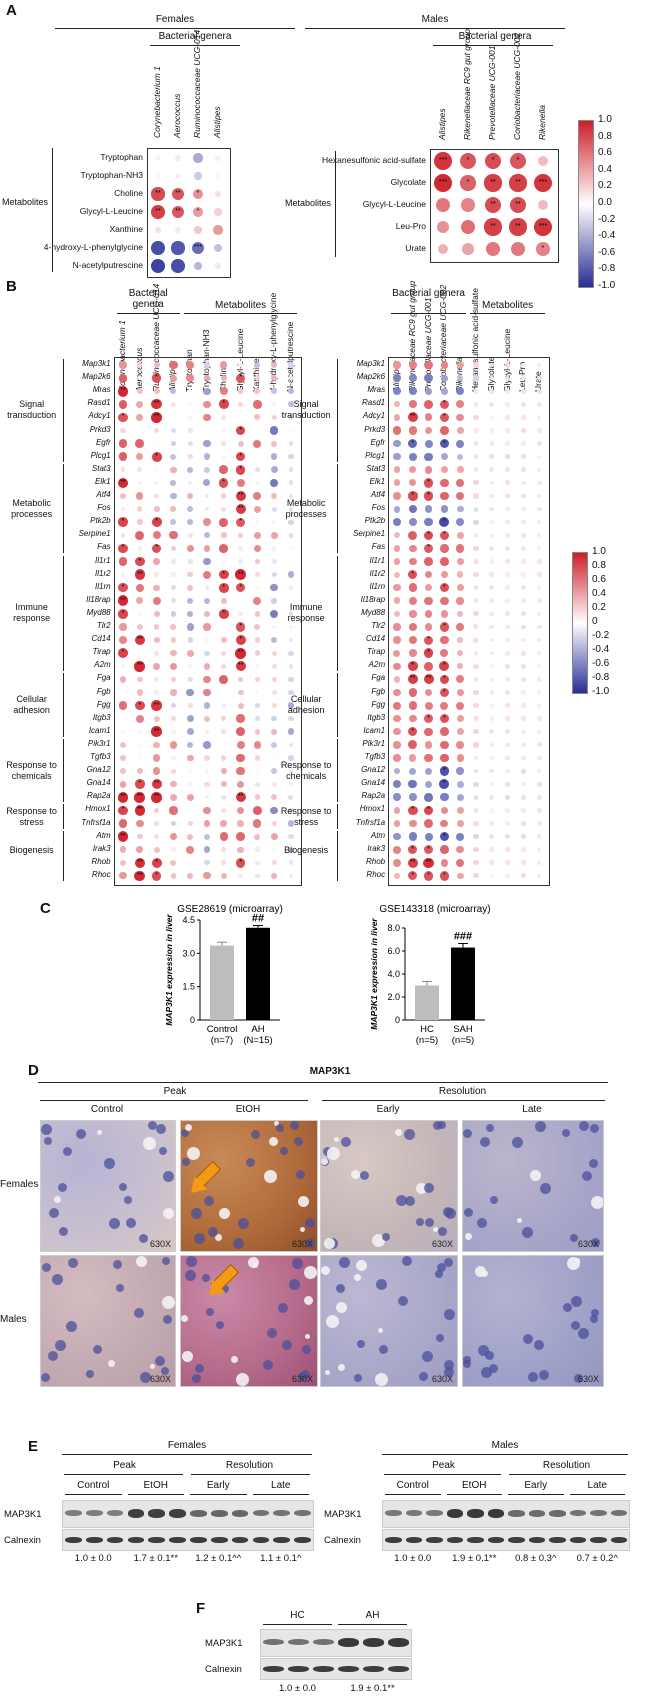 Image resolution: width=650 pixels, height=1705 pixels. I want to click on c-n-label: (n=5), so click(427, 1040).